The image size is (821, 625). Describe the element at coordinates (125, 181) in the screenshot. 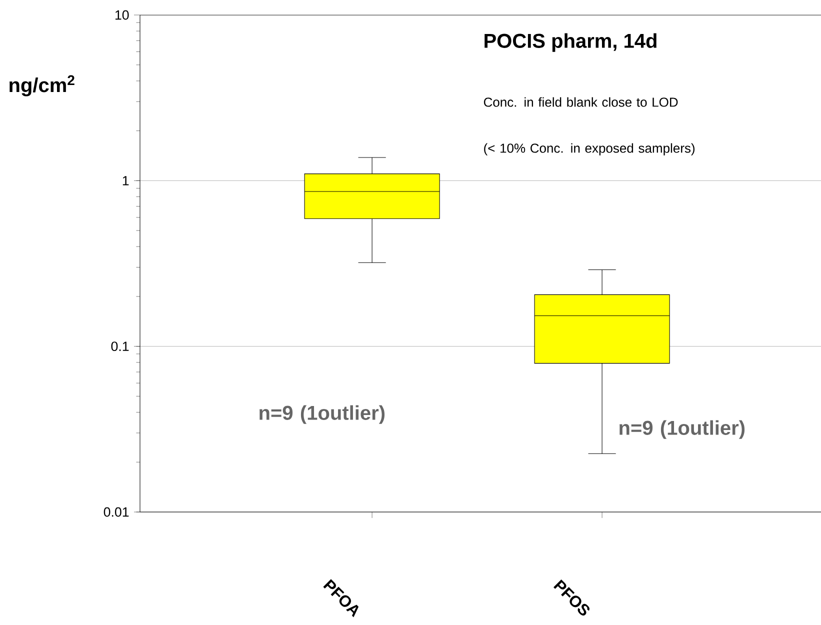

I see `y-tick-label: 1` at that location.